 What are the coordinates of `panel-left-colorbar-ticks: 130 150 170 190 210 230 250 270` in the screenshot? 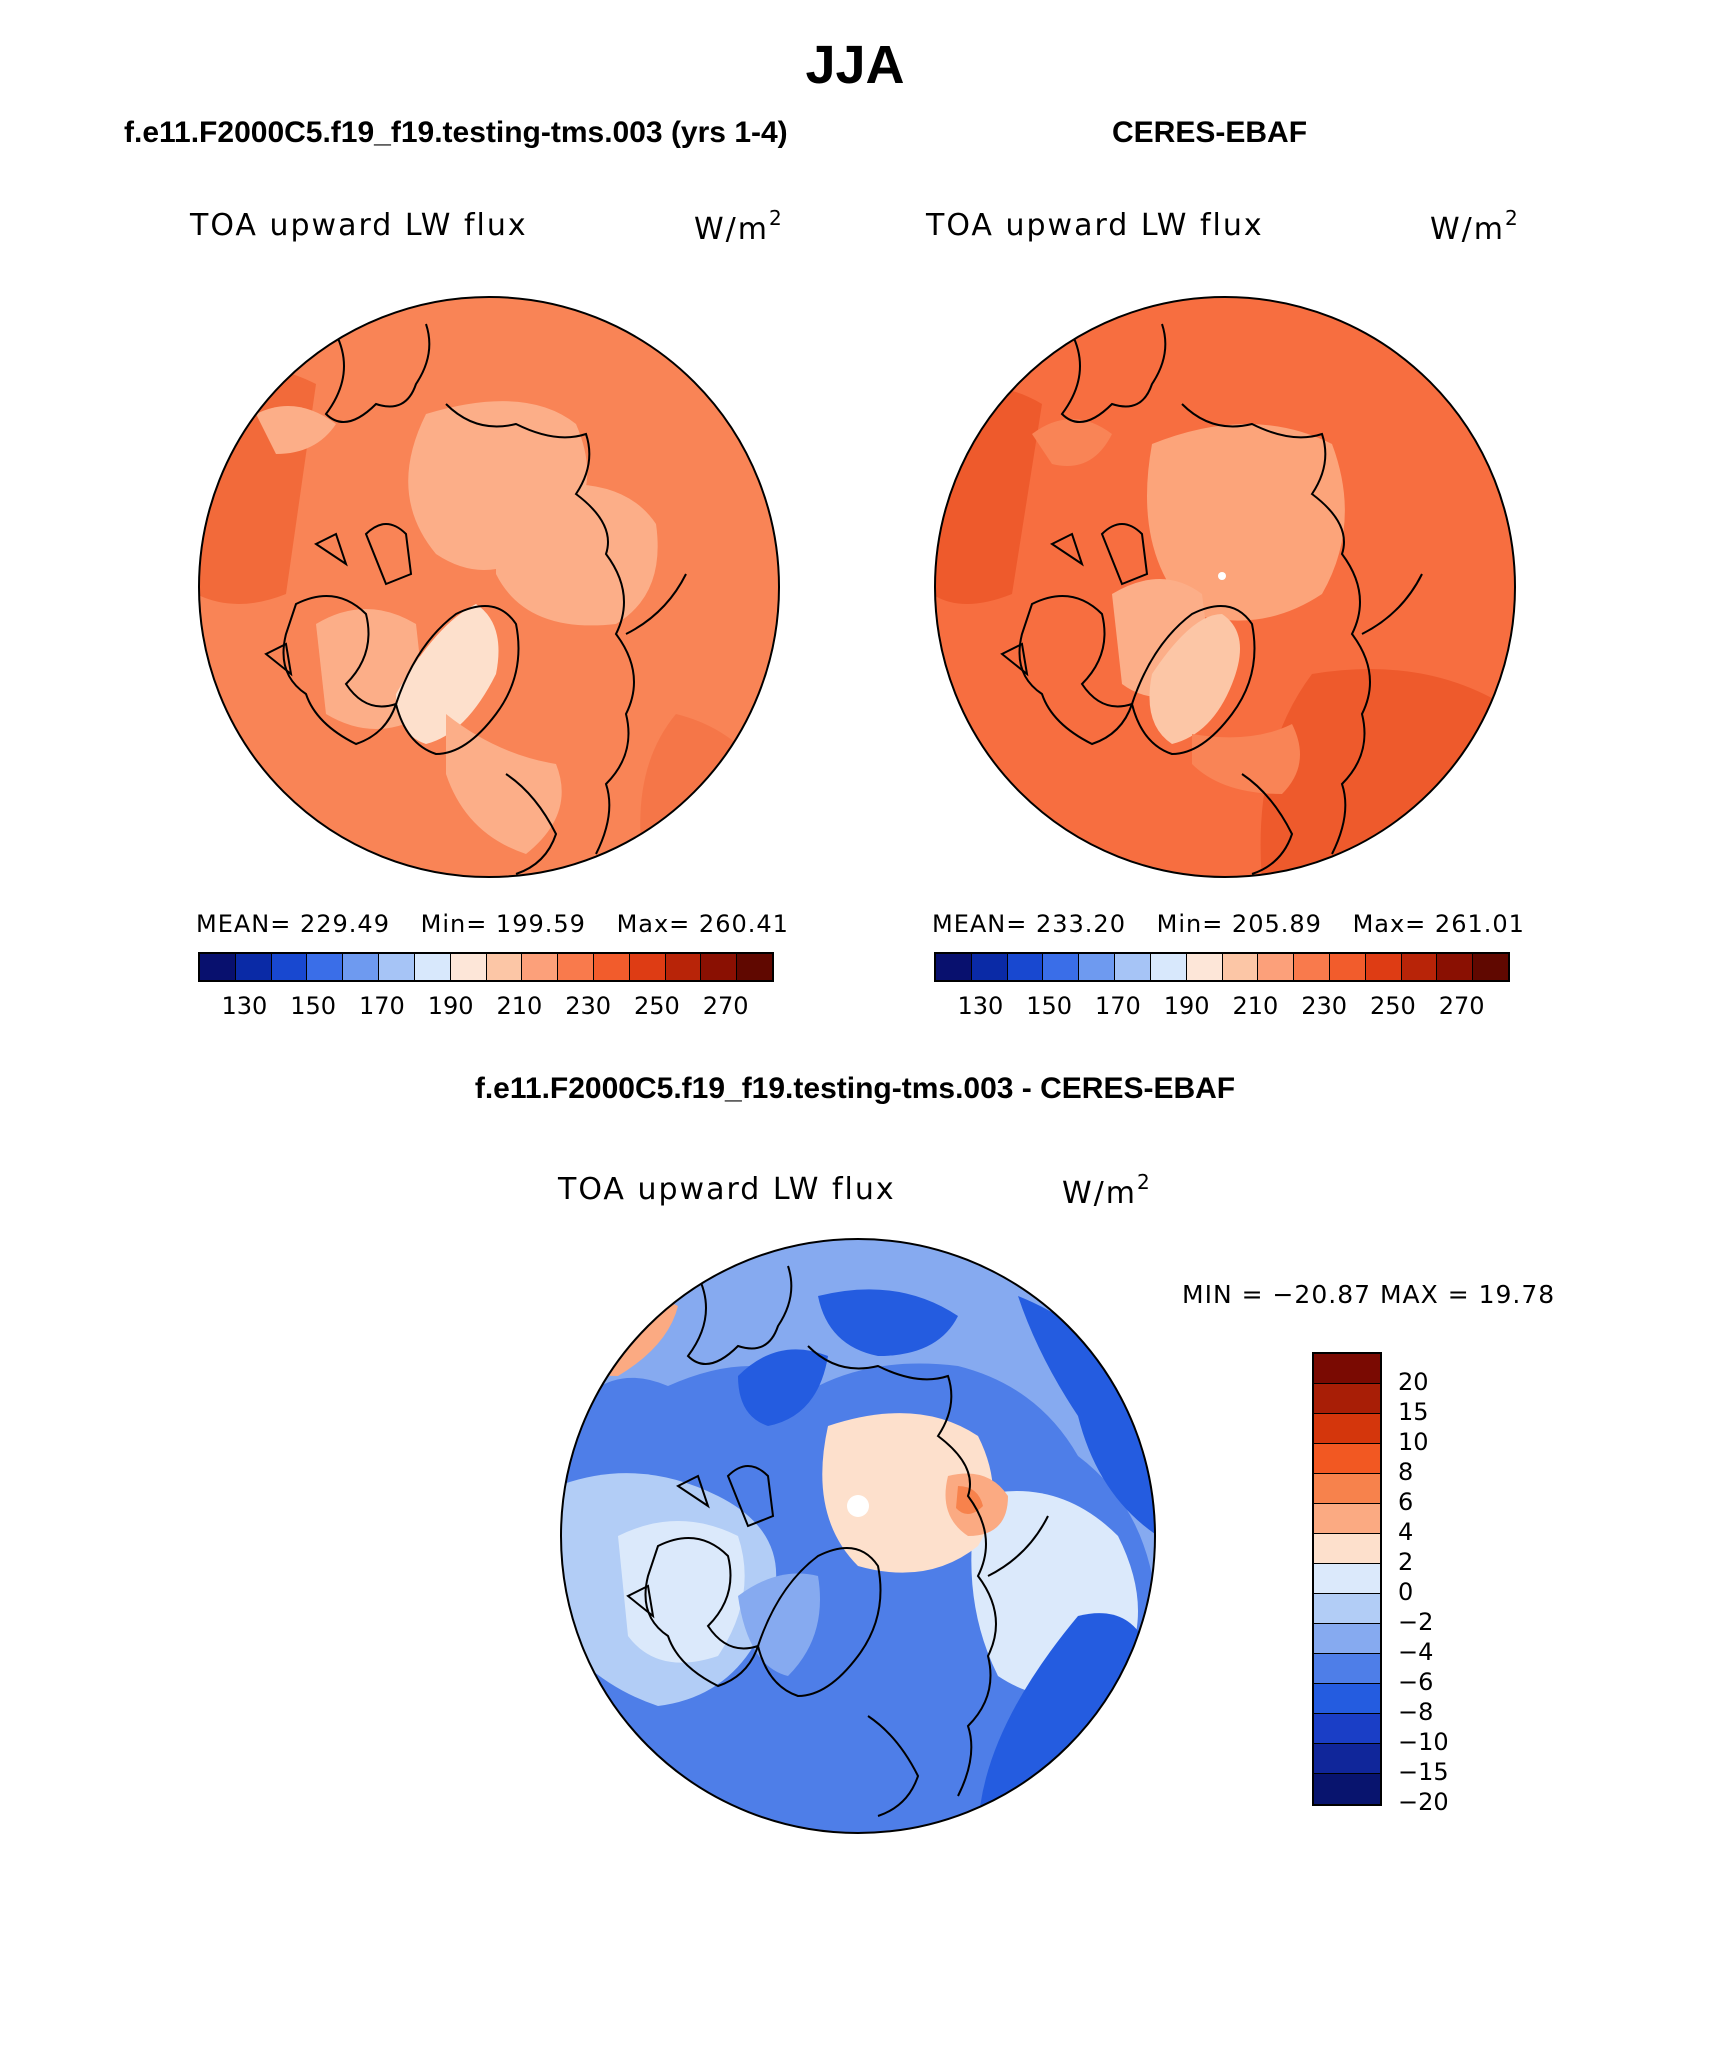 It's located at (485, 1006).